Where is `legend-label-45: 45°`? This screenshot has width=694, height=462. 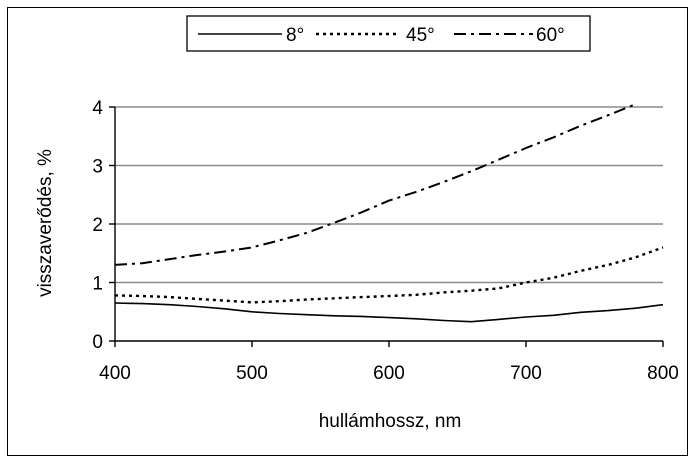 legend-label-45: 45° is located at coordinates (420, 35).